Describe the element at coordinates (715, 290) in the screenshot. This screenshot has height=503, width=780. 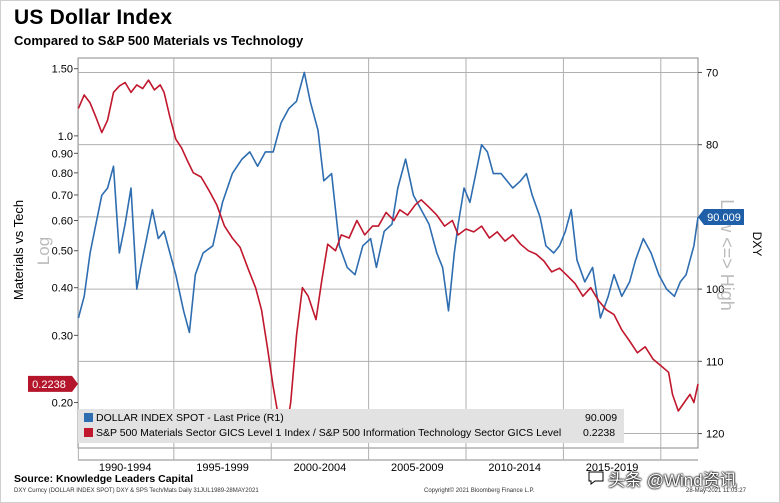
I see `right-tick-label: 100` at that location.